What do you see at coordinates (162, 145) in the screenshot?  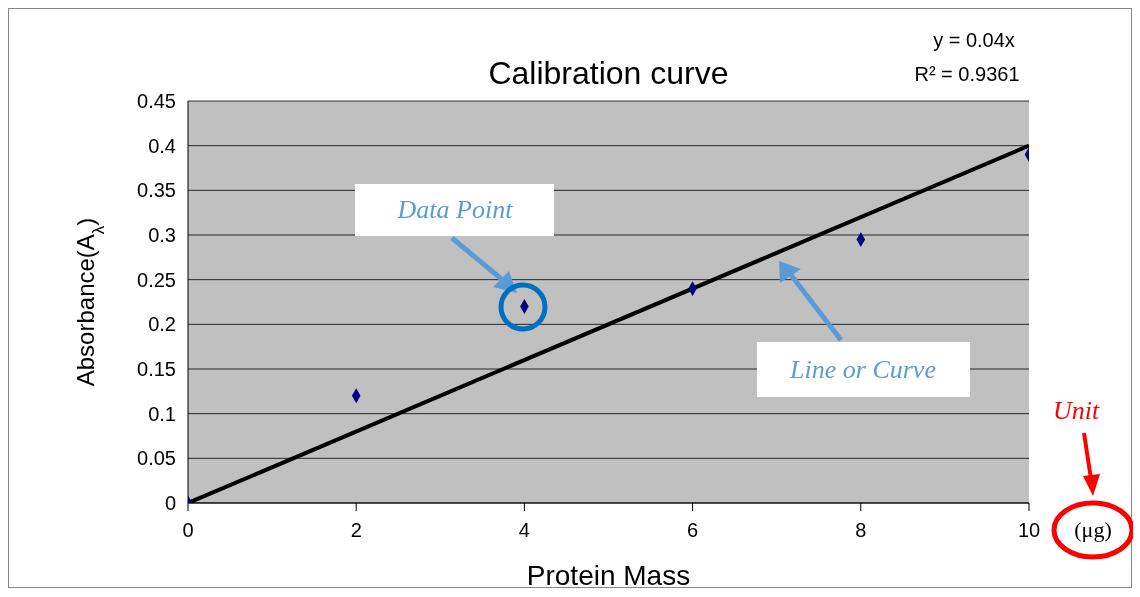 I see `y-tick-label: 0.4` at bounding box center [162, 145].